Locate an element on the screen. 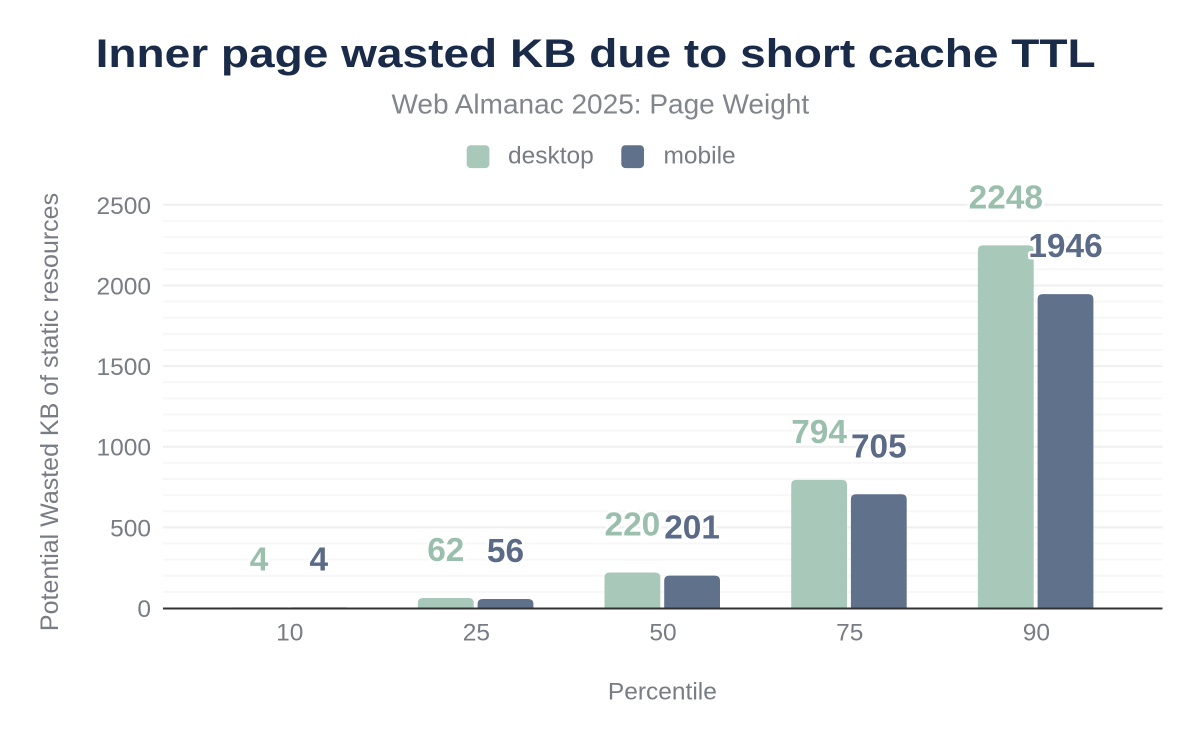 Image resolution: width=1200 pixels, height=742 pixels. svg-text: 1946 is located at coordinates (1065, 246).